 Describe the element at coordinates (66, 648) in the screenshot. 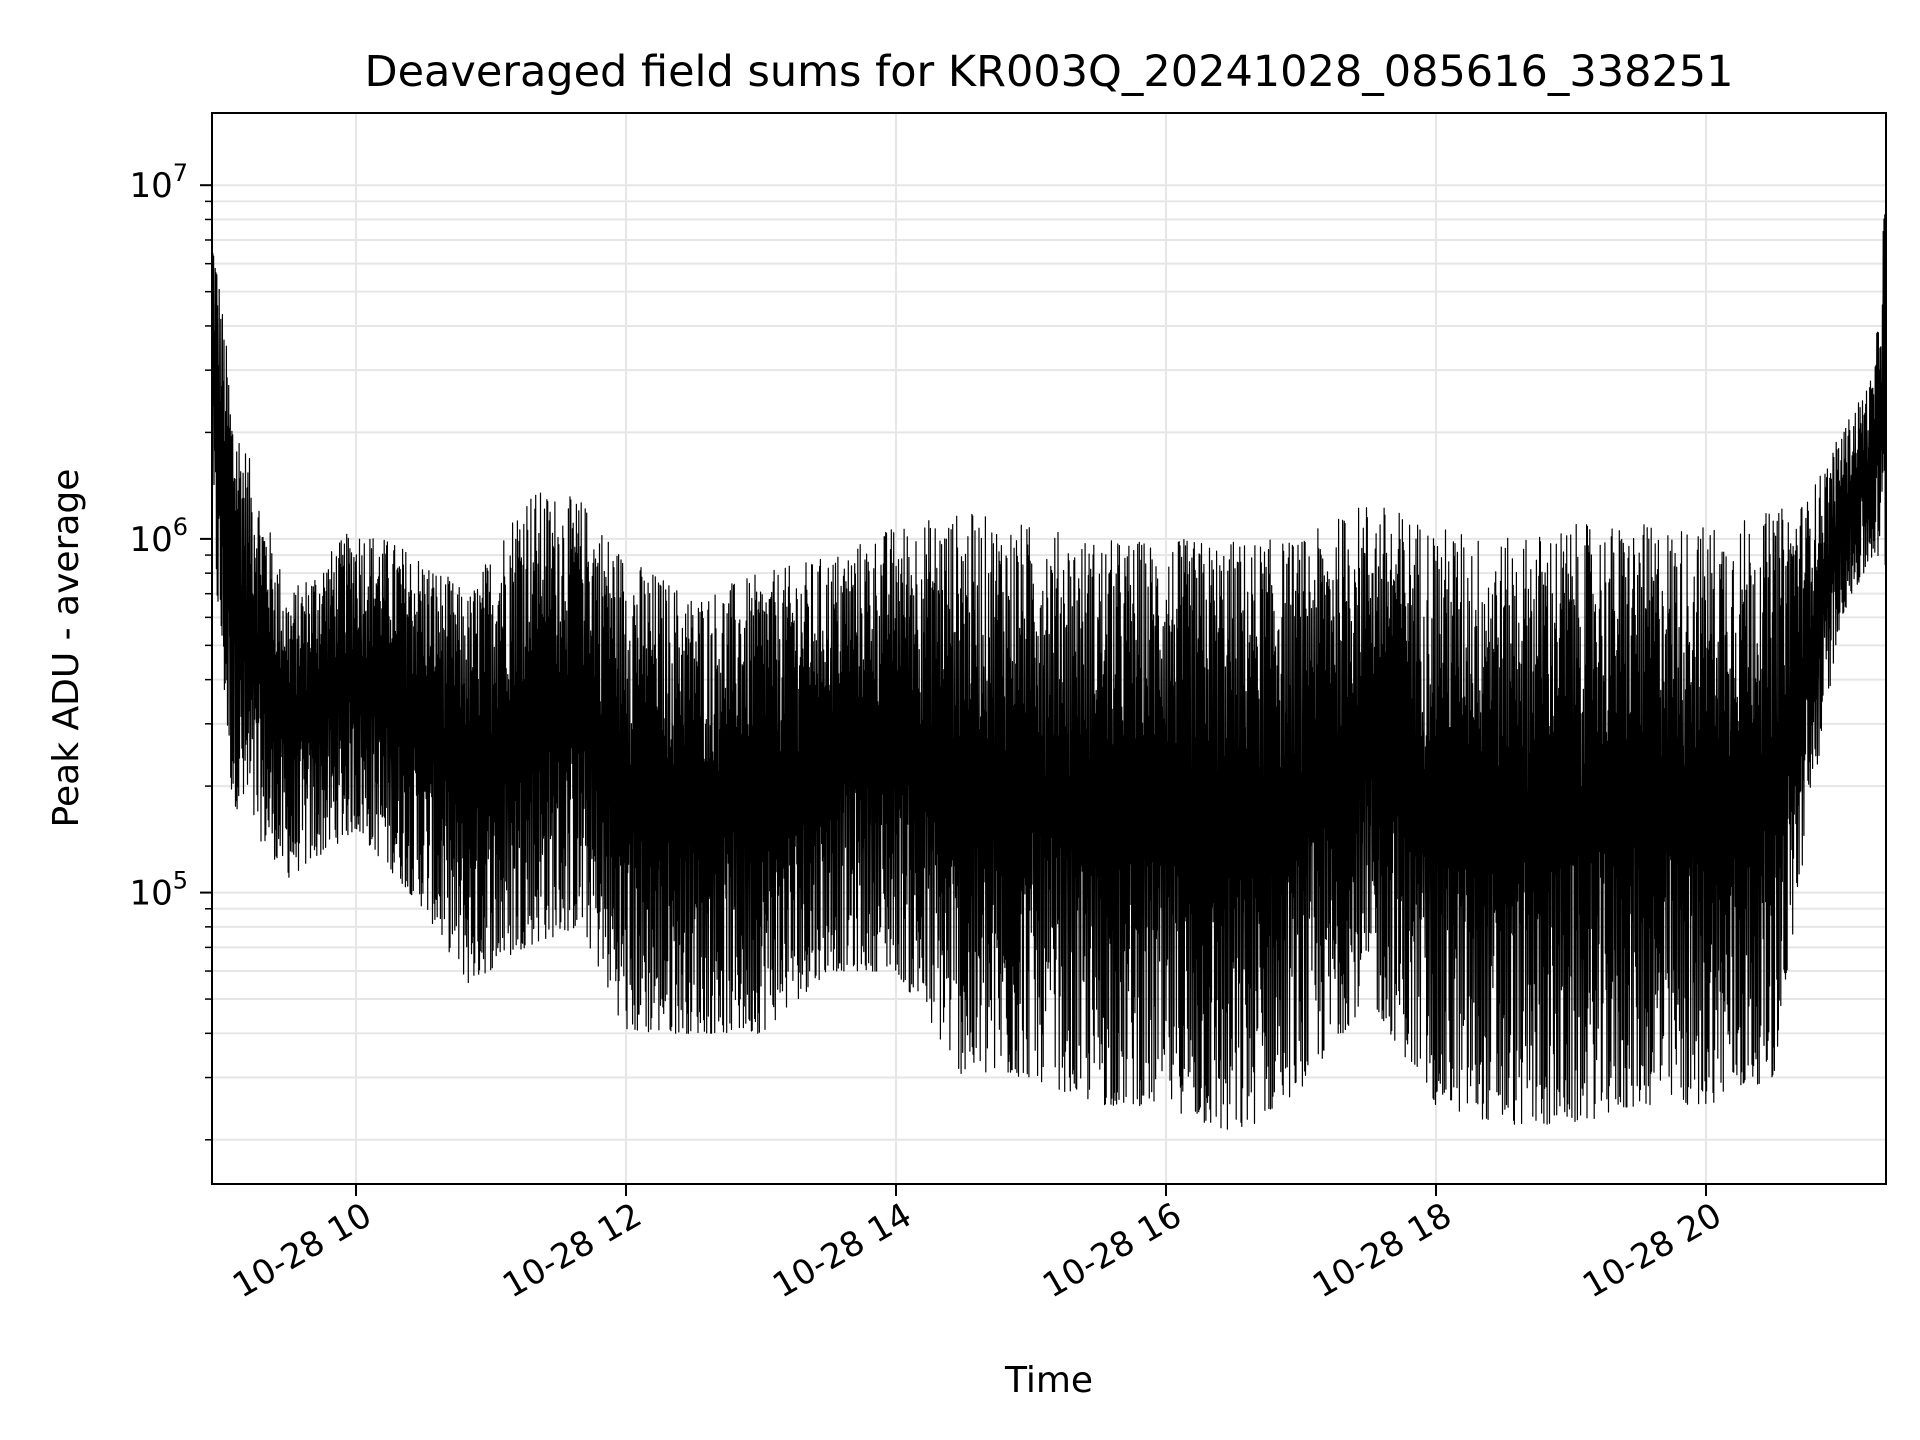

I see `y-axis-label: Peak ADU - average` at that location.